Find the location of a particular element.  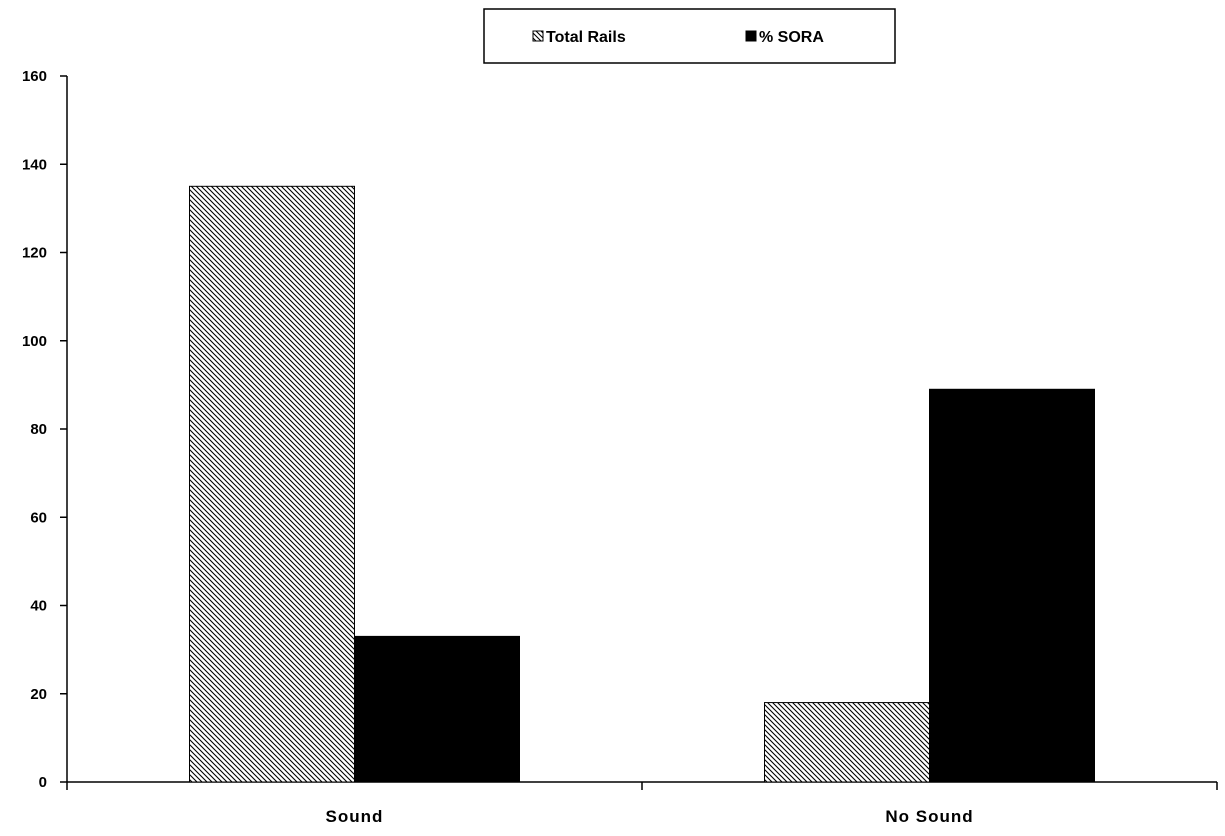

y-tick-label: 0 is located at coordinates (43, 782).